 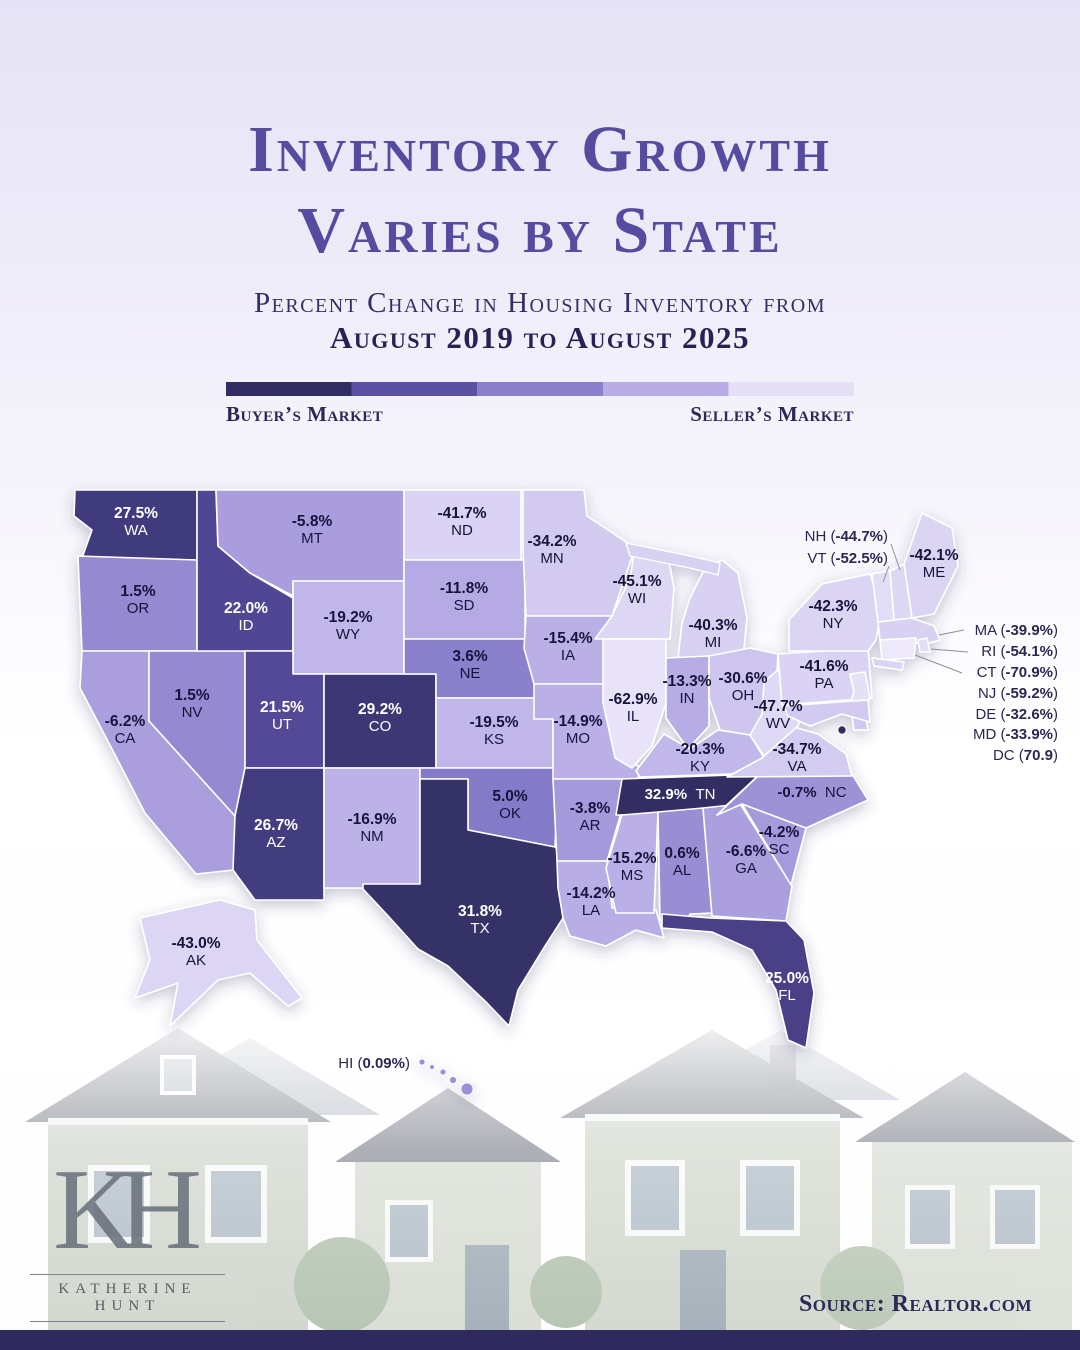 I want to click on state-shape-MN, so click(x=579, y=553).